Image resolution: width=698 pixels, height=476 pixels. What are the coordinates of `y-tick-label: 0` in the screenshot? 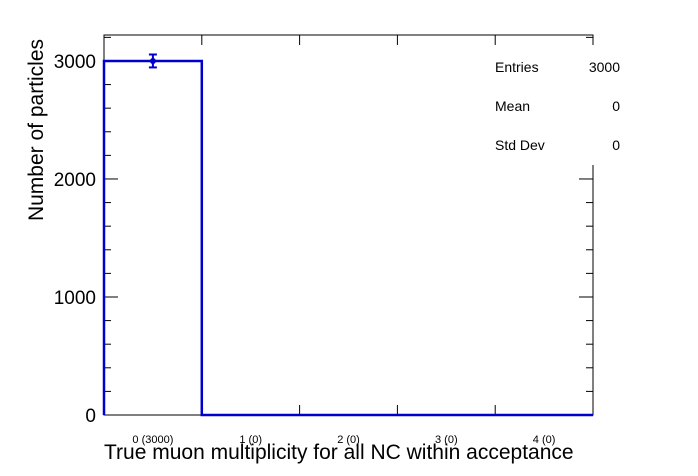 It's located at (90, 416).